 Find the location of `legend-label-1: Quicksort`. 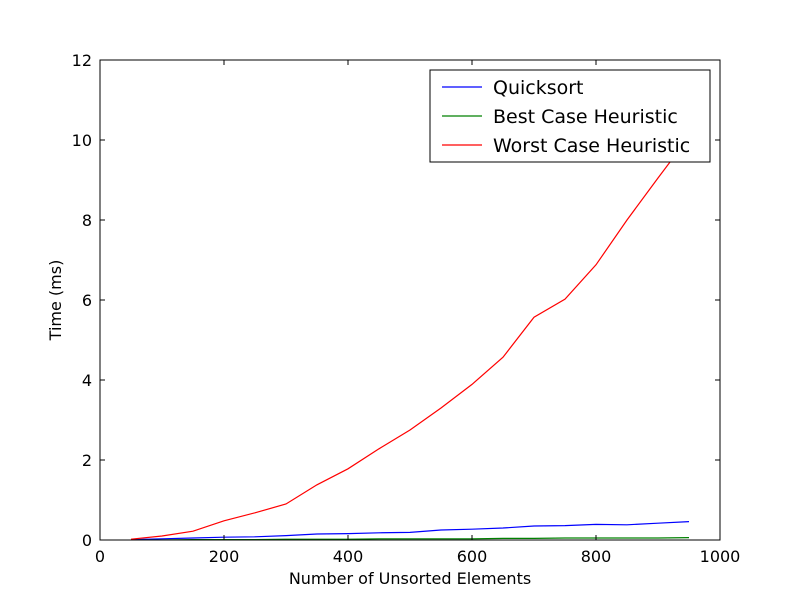

legend-label-1: Quicksort is located at coordinates (538, 88).